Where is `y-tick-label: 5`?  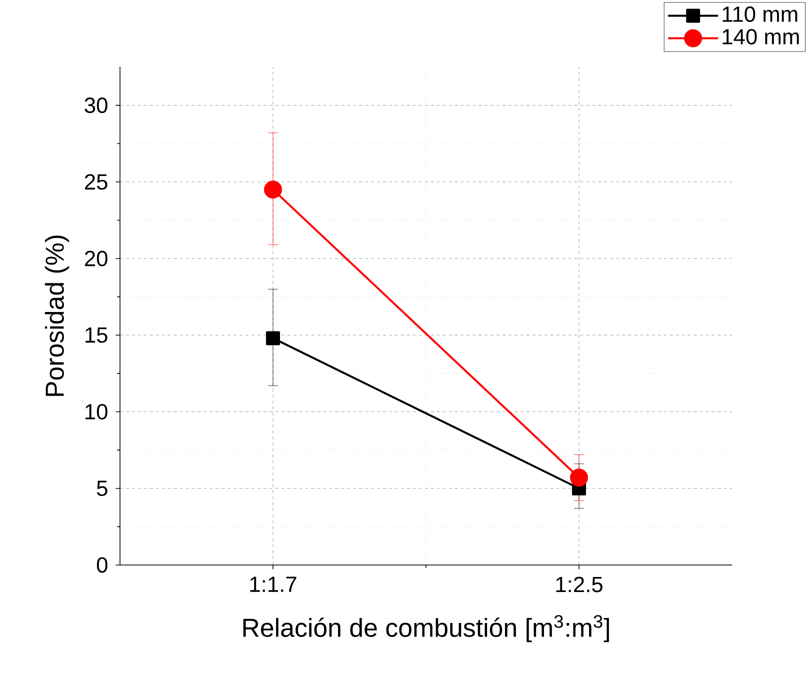
y-tick-label: 5 is located at coordinates (102, 488).